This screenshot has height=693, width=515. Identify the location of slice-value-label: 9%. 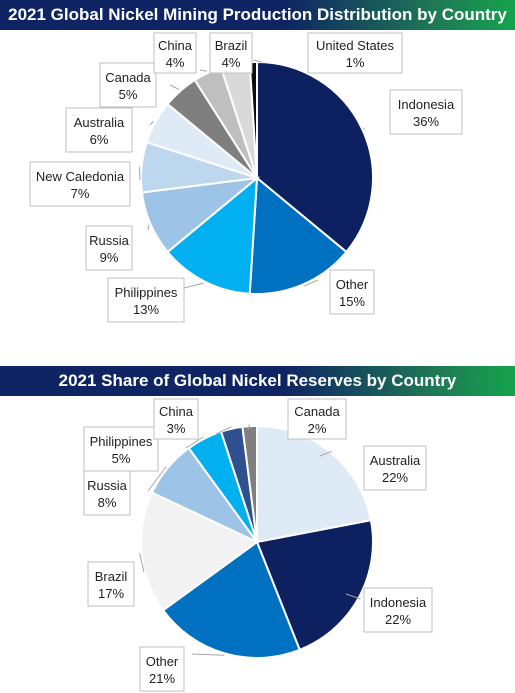
(109, 257).